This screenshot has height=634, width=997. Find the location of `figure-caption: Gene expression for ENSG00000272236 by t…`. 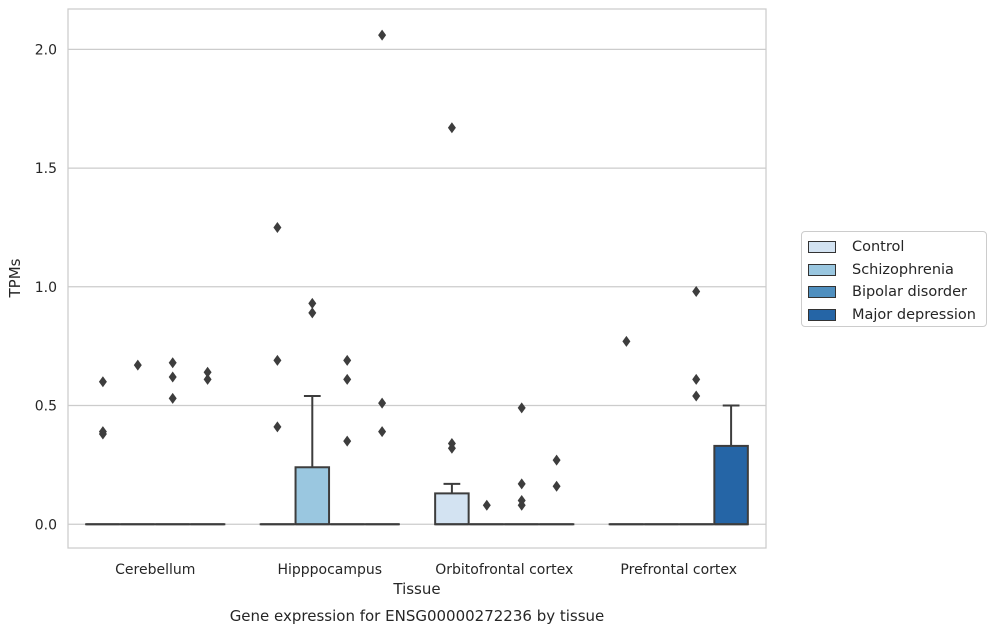

figure-caption: Gene expression for ENSG00000272236 by t… is located at coordinates (417, 616).